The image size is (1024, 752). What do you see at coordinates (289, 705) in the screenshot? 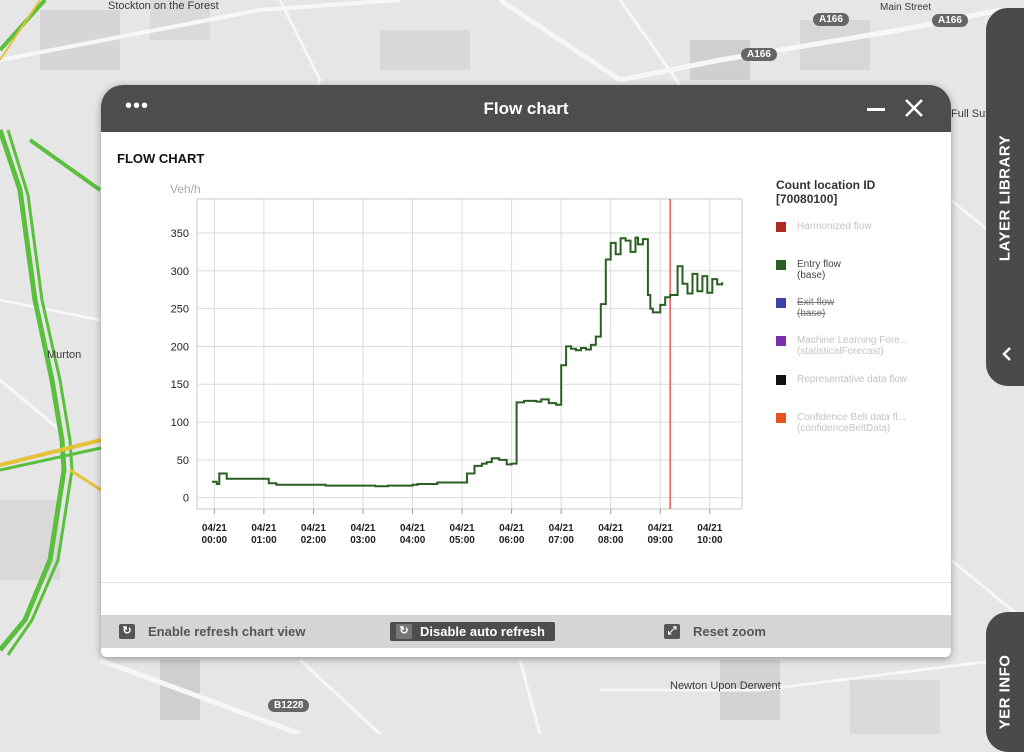
I see `road-badge-b1228: B1228` at bounding box center [289, 705].